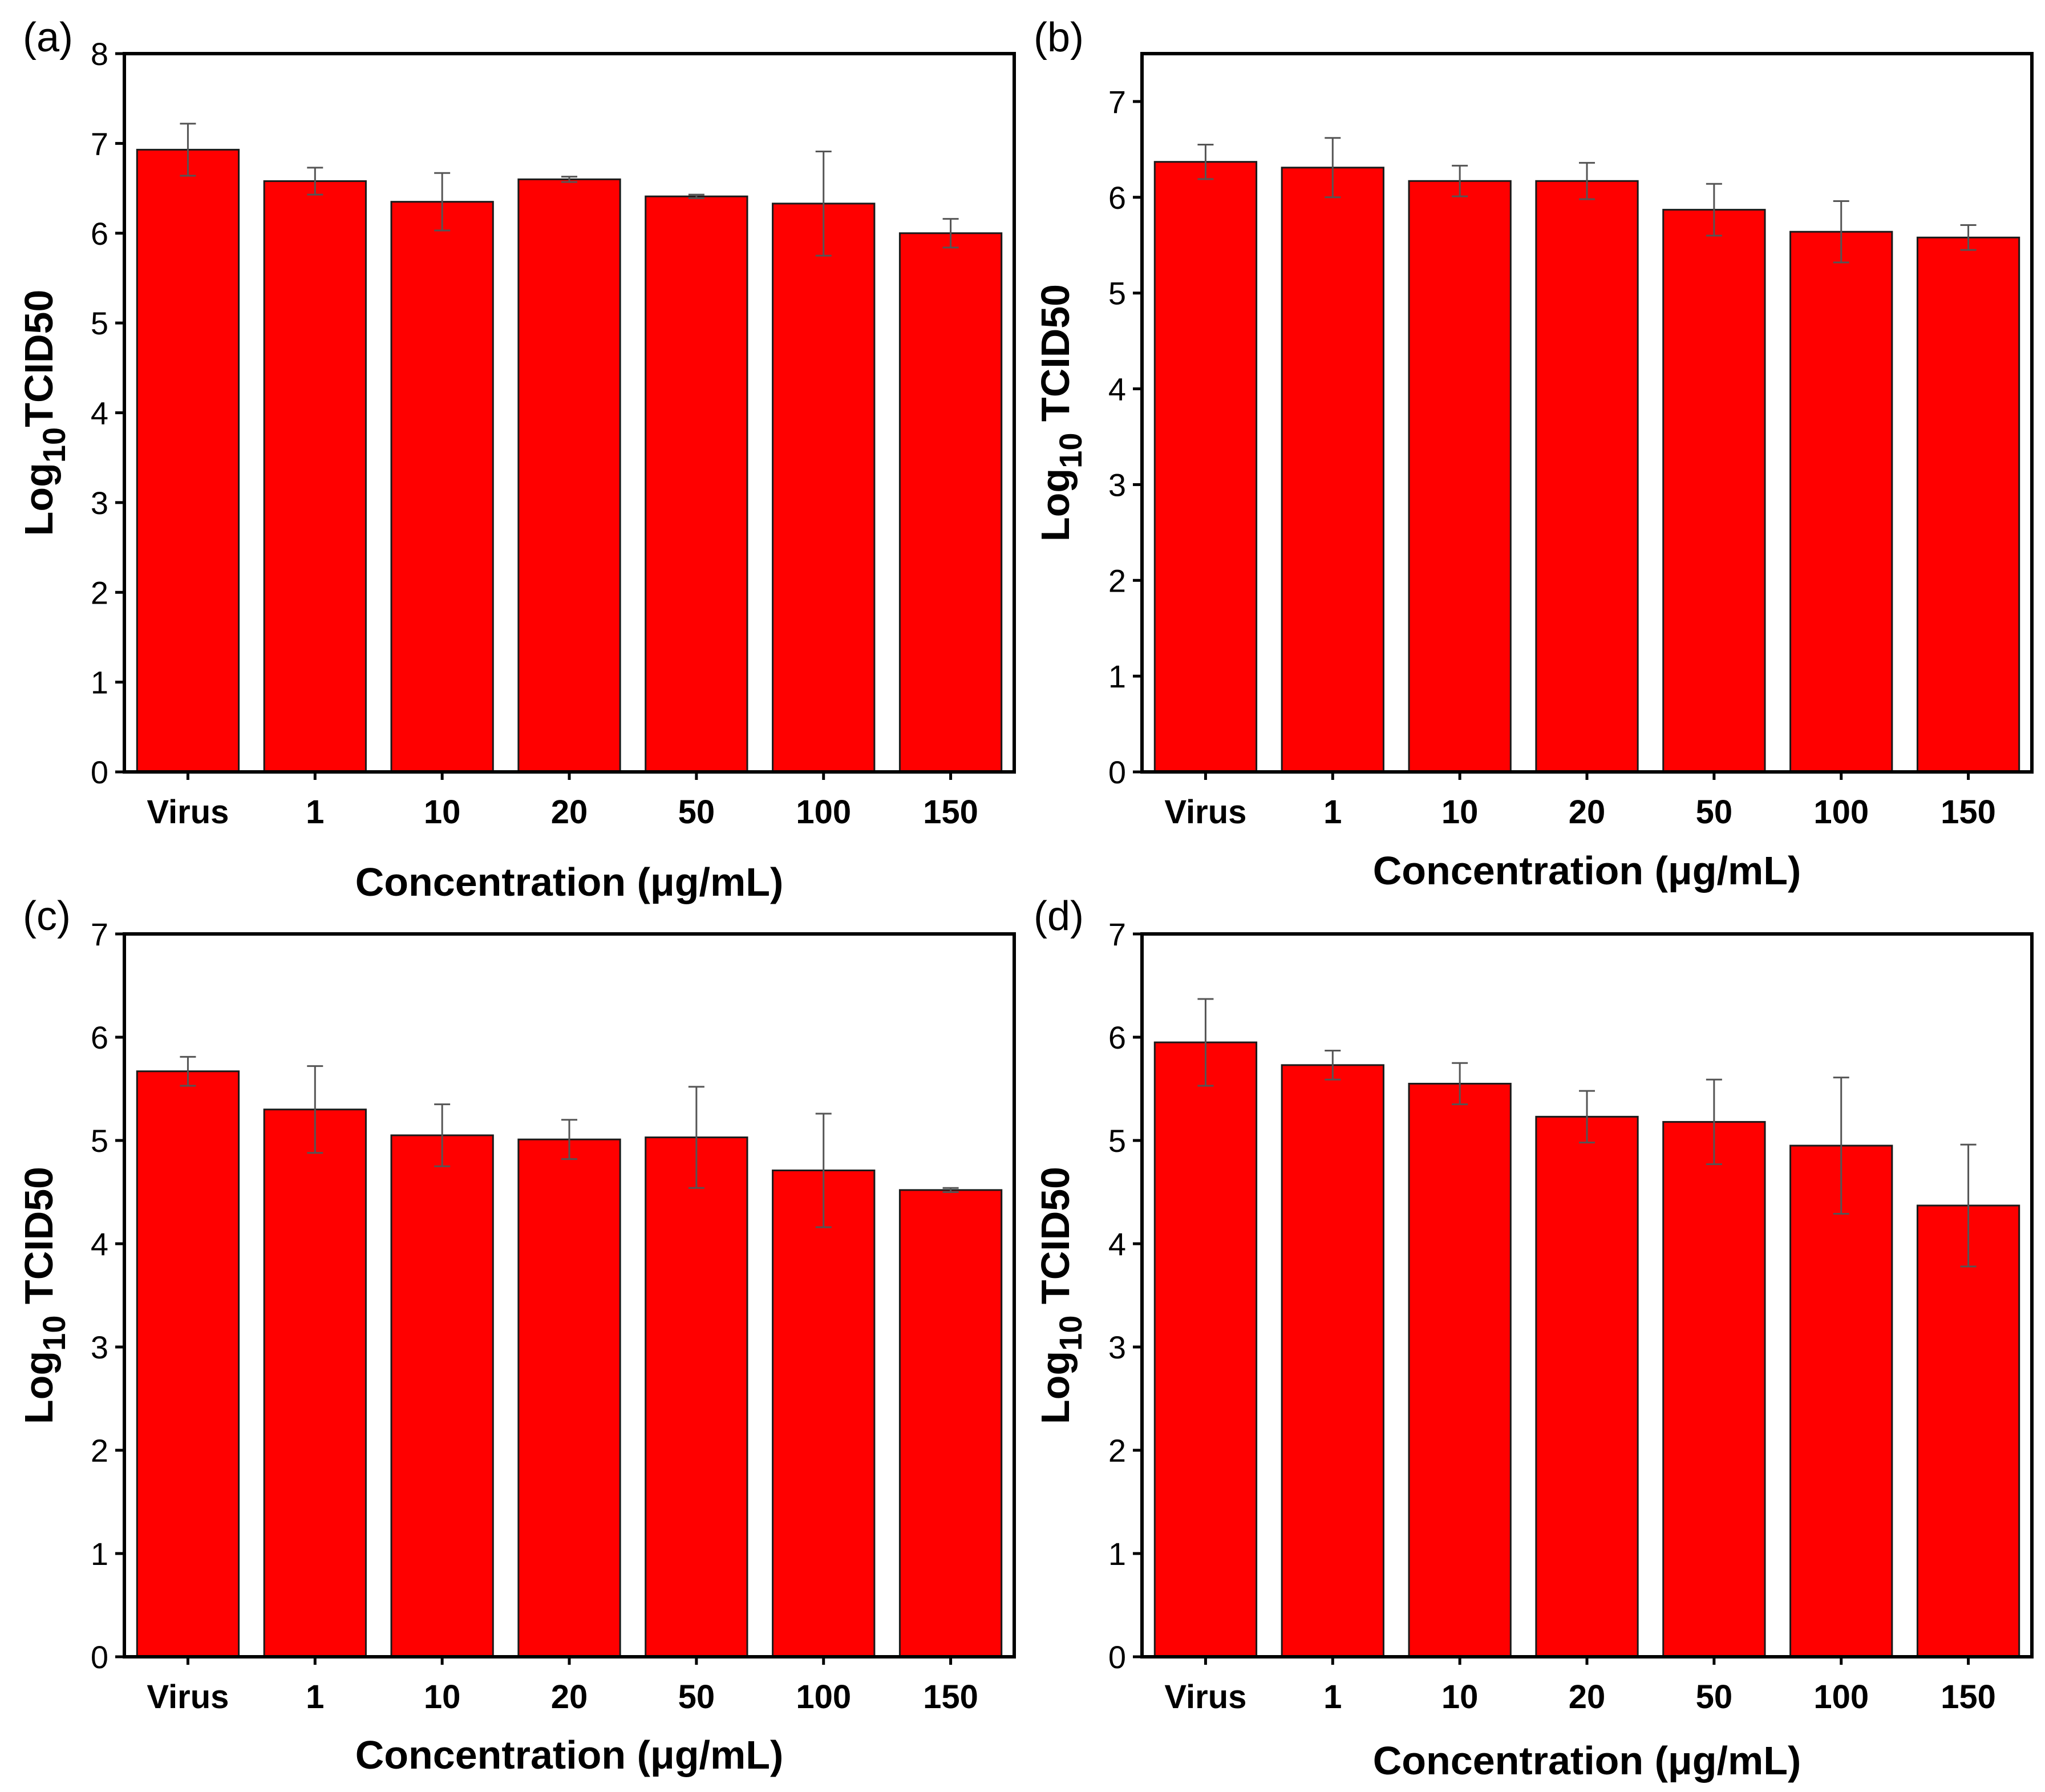  I want to click on x-tick-label: 100, so click(823, 1697).